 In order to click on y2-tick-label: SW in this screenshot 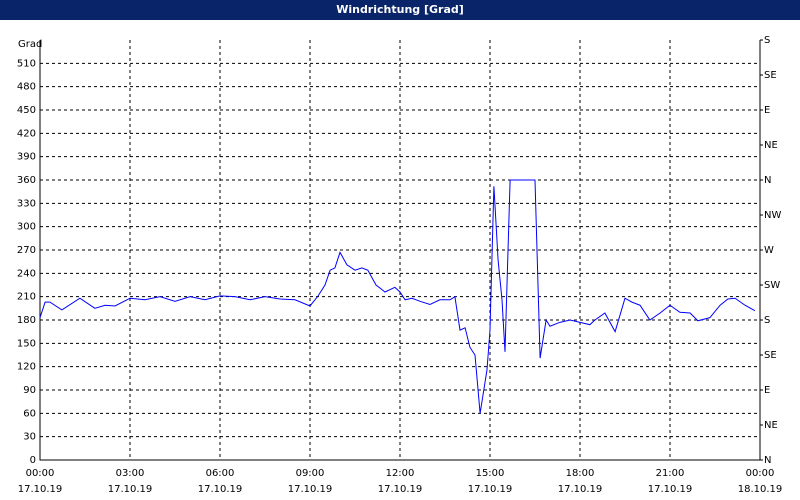, I will do `click(772, 285)`.